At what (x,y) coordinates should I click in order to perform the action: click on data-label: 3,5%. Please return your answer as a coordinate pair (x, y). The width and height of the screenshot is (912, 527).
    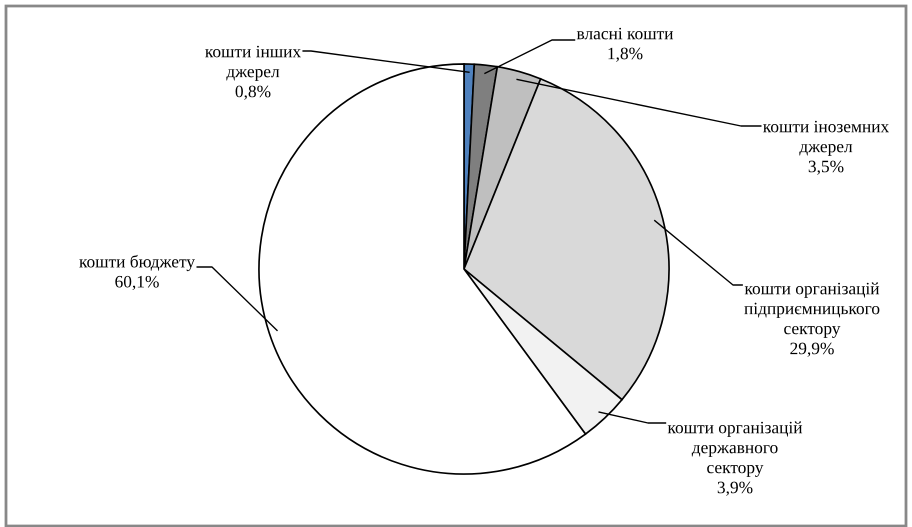
    Looking at the image, I should click on (826, 167).